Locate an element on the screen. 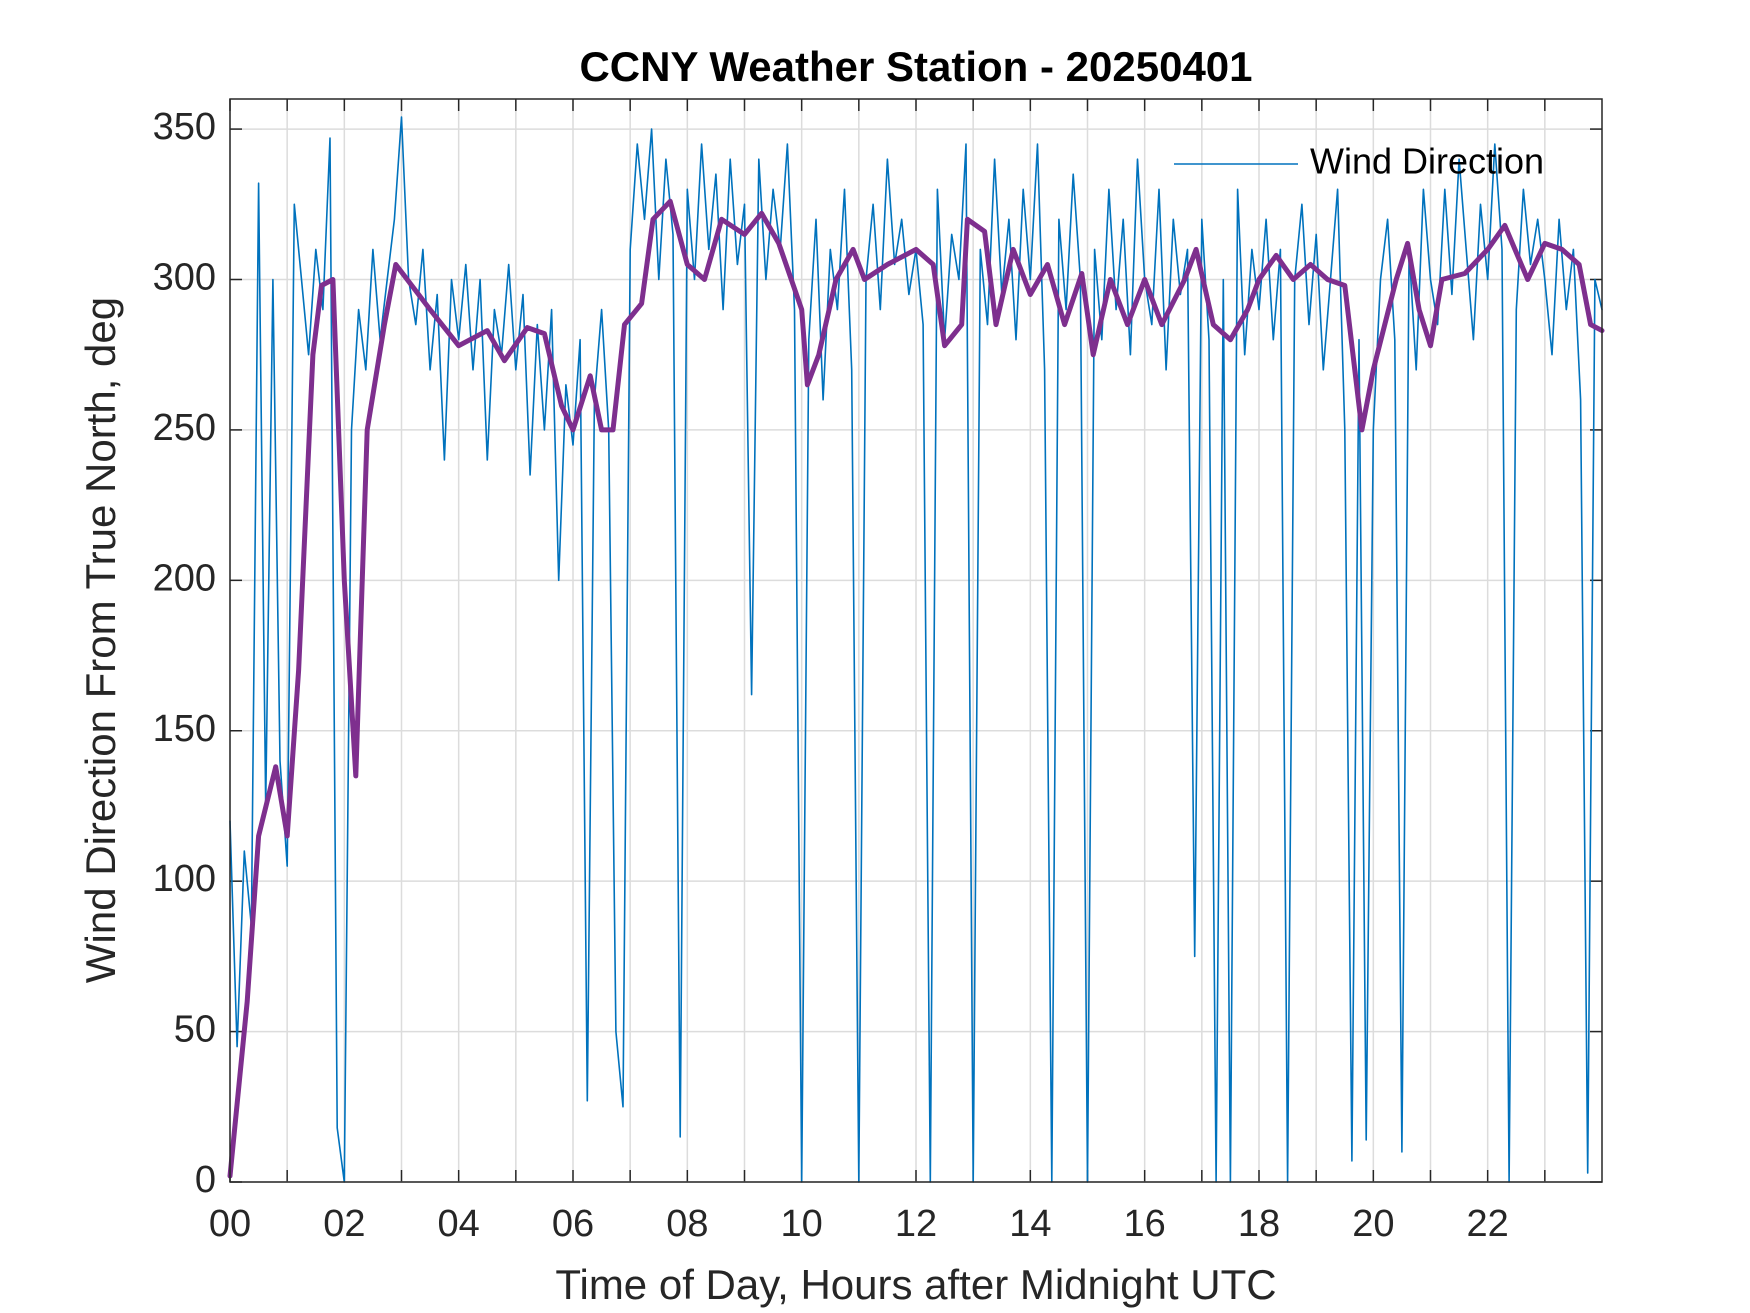  y-tick-label: 50 is located at coordinates (195, 1030).